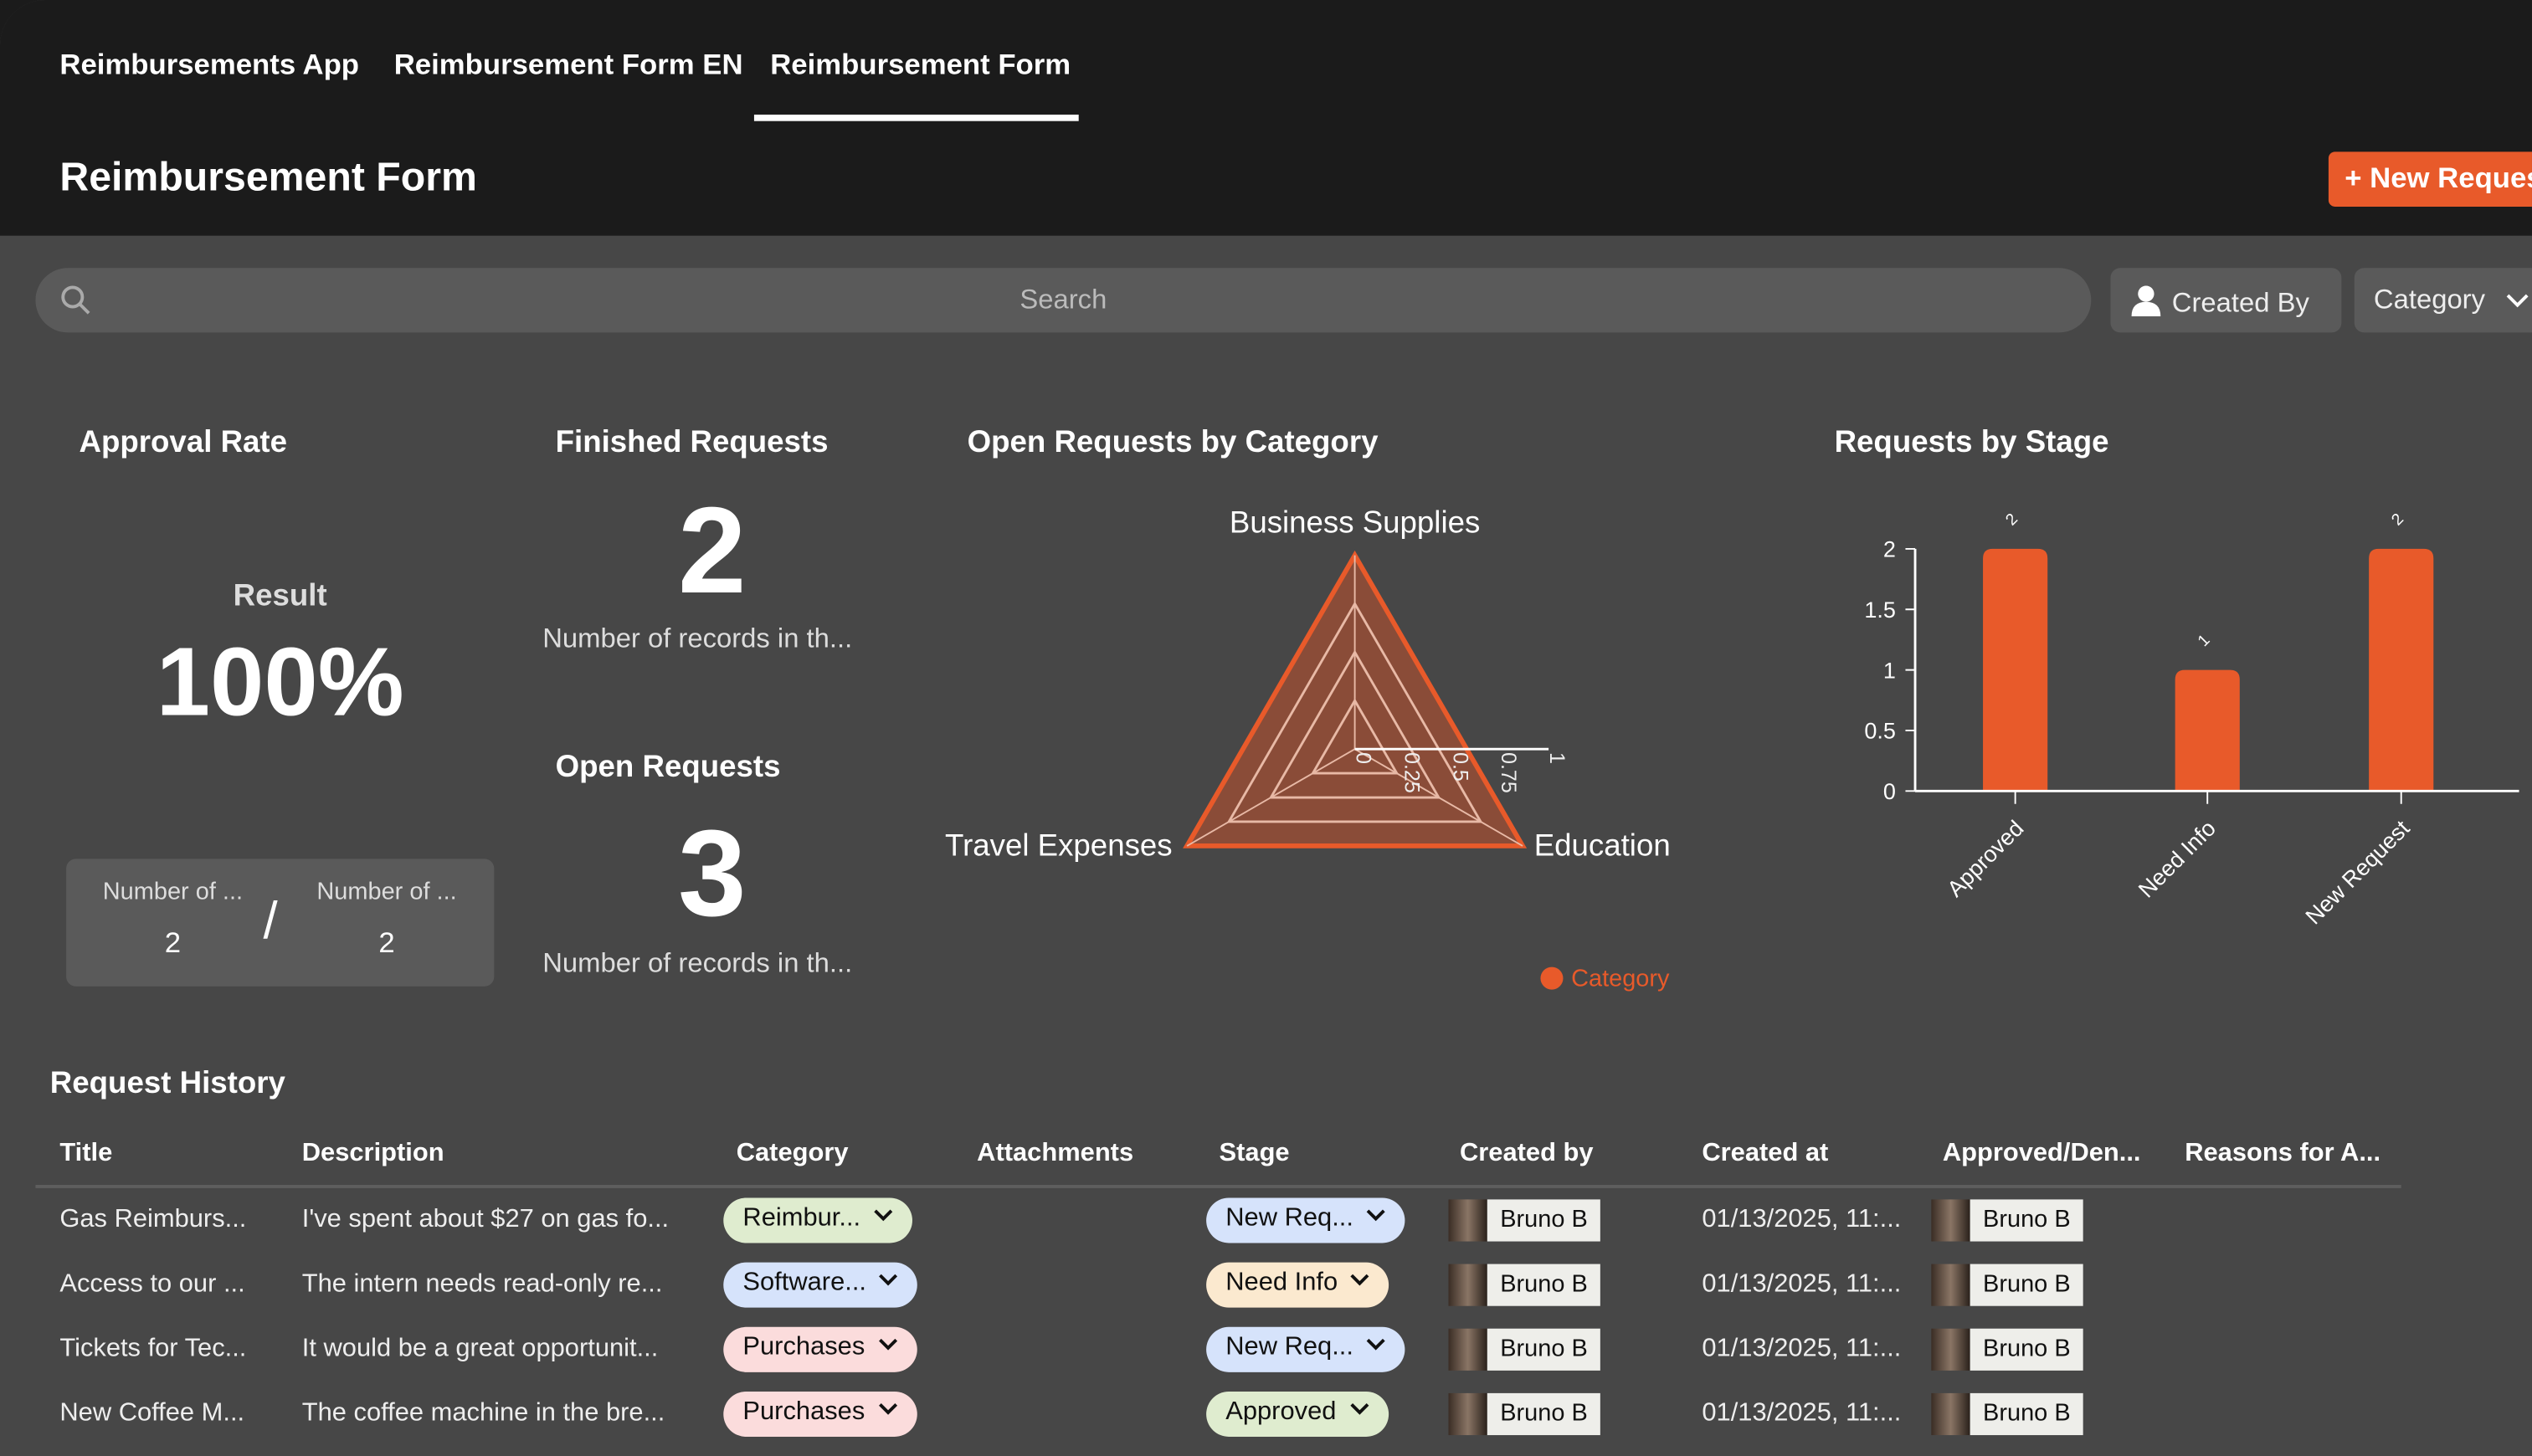 This screenshot has height=1456, width=2532. Describe the element at coordinates (209, 64) in the screenshot. I see `tab-reimbursements-app: Reimbursements App` at that location.